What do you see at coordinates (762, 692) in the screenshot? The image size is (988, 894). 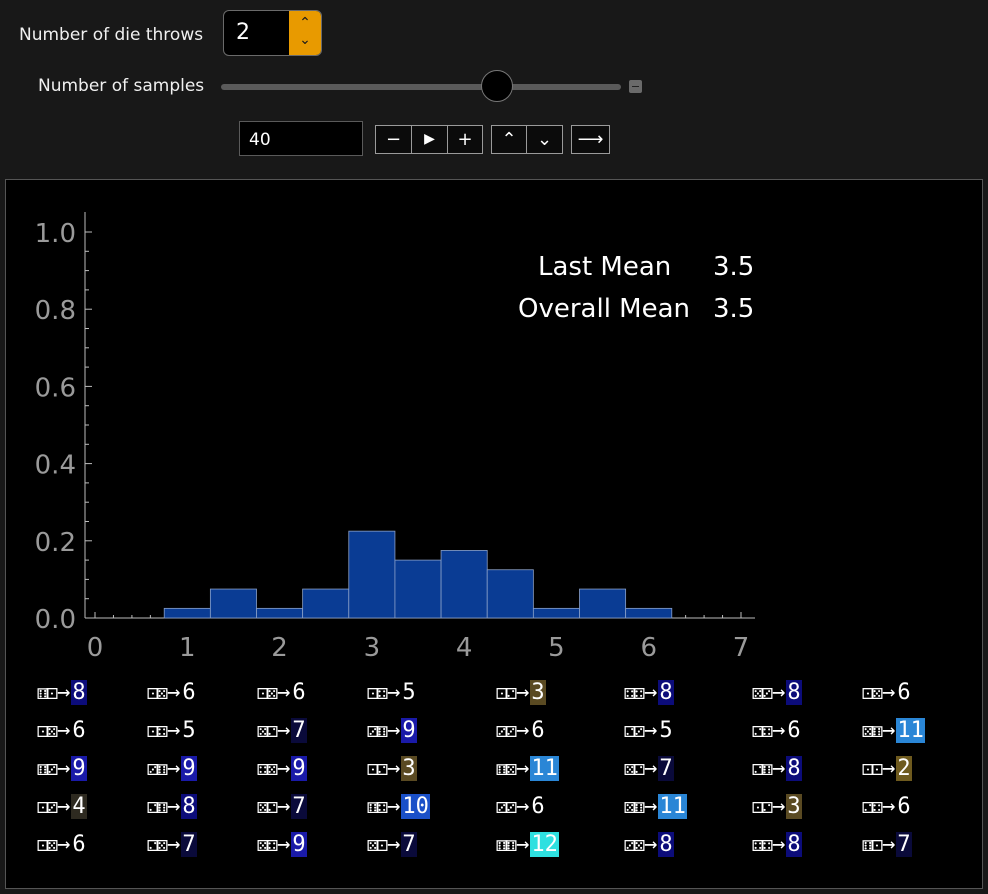 I see `dice-faces-icon: ⚄⚂` at bounding box center [762, 692].